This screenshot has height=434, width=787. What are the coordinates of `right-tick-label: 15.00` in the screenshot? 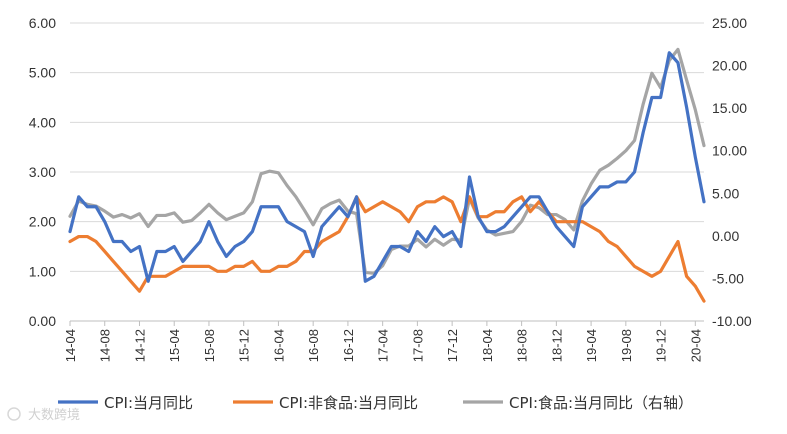 It's located at (729, 108).